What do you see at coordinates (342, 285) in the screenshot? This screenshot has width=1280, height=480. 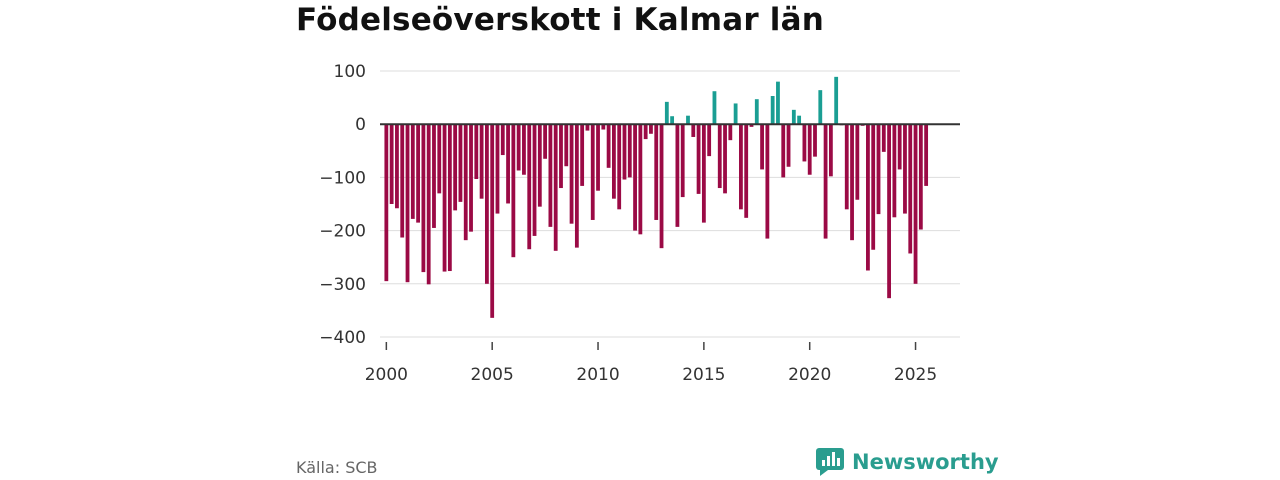 I see `y-tick-label: −300` at bounding box center [342, 285].